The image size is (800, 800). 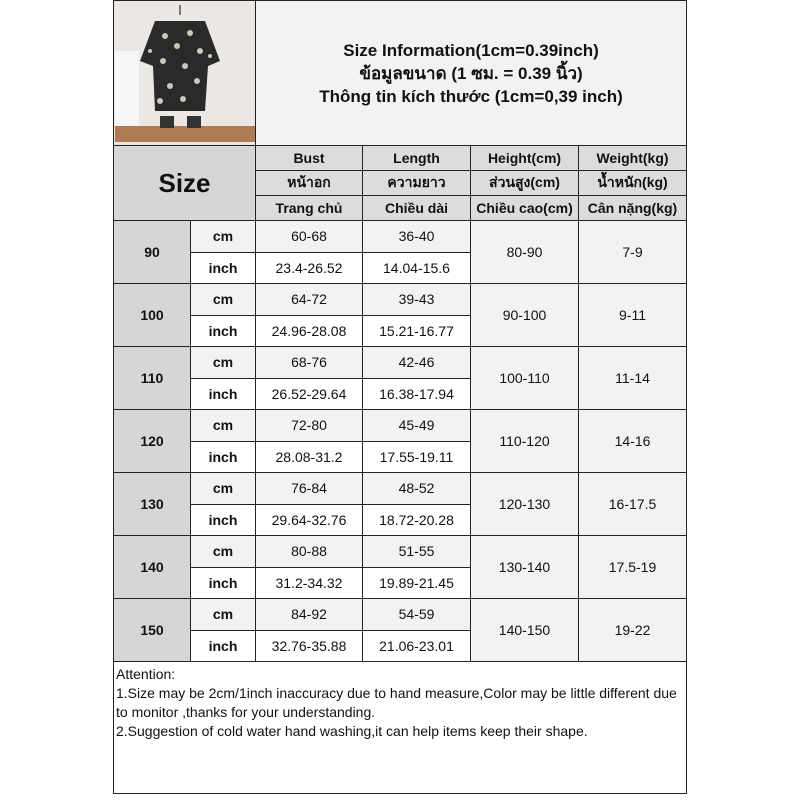 I want to click on column-header-height: Chiều cao(cm), so click(x=524, y=208).